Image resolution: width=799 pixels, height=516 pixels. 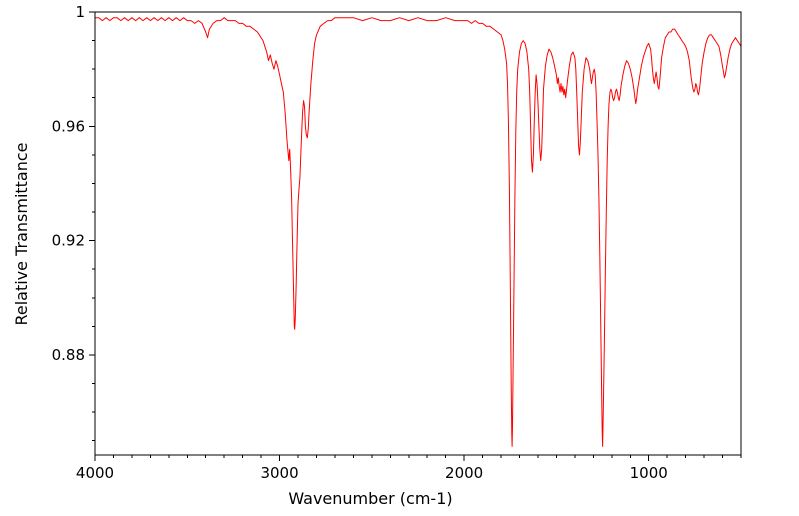 I want to click on x-tick-label: 4000, so click(x=95, y=473).